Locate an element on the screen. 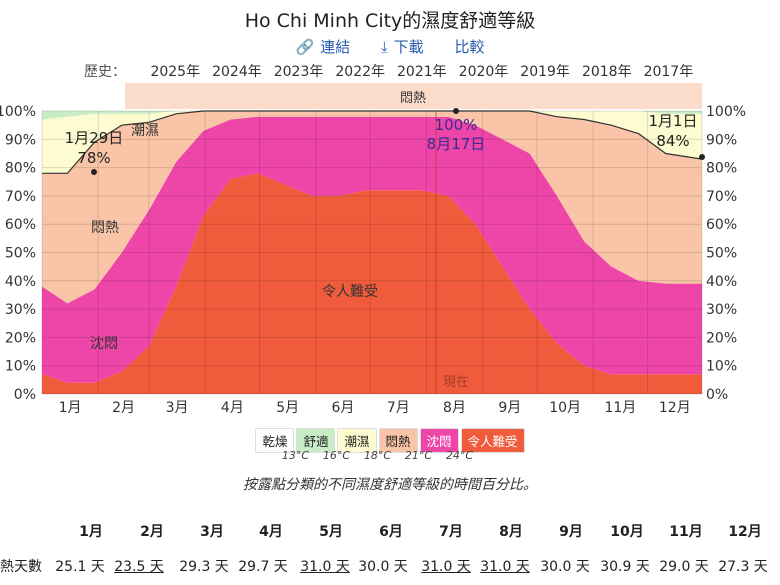  band-label: 悶熱 is located at coordinates (413, 98).